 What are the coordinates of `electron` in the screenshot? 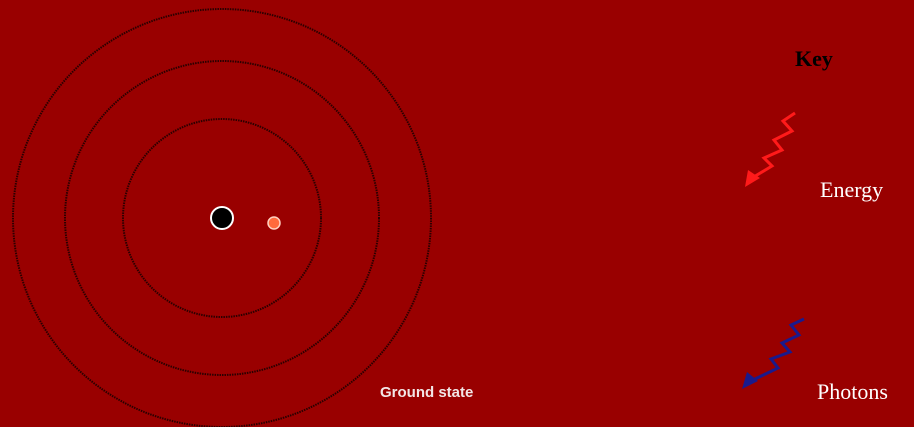 It's located at (274, 223).